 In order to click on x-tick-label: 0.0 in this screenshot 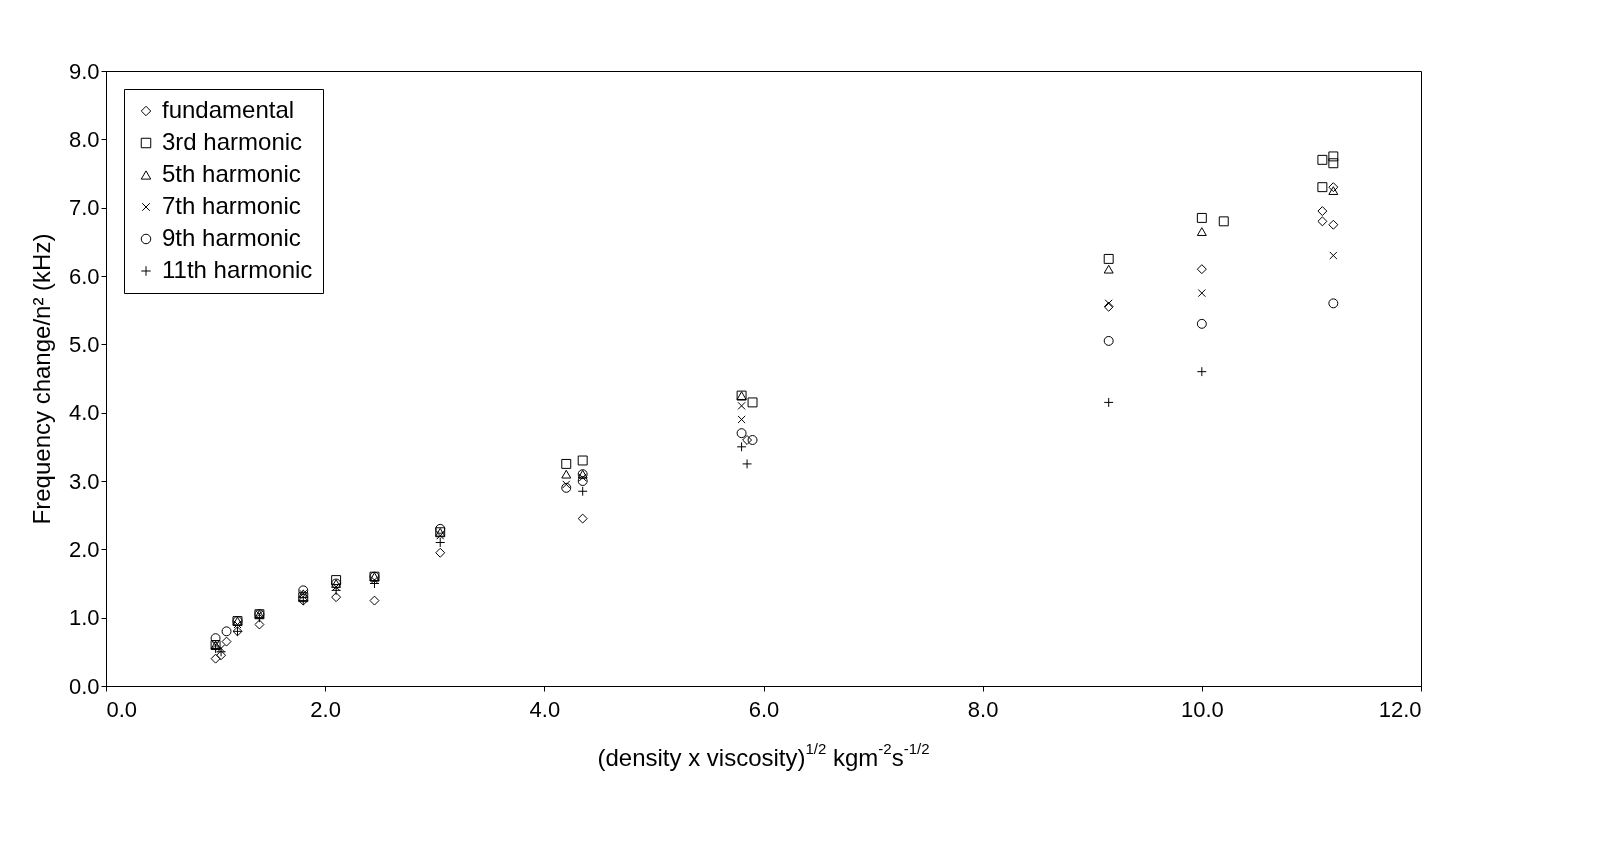, I will do `click(122, 709)`.